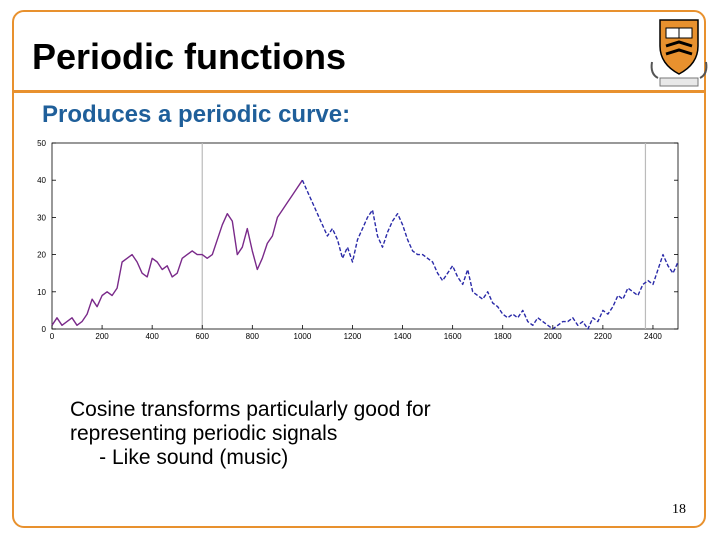 Image resolution: width=720 pixels, height=540 pixels. I want to click on x-tick-label: 800, so click(253, 336).